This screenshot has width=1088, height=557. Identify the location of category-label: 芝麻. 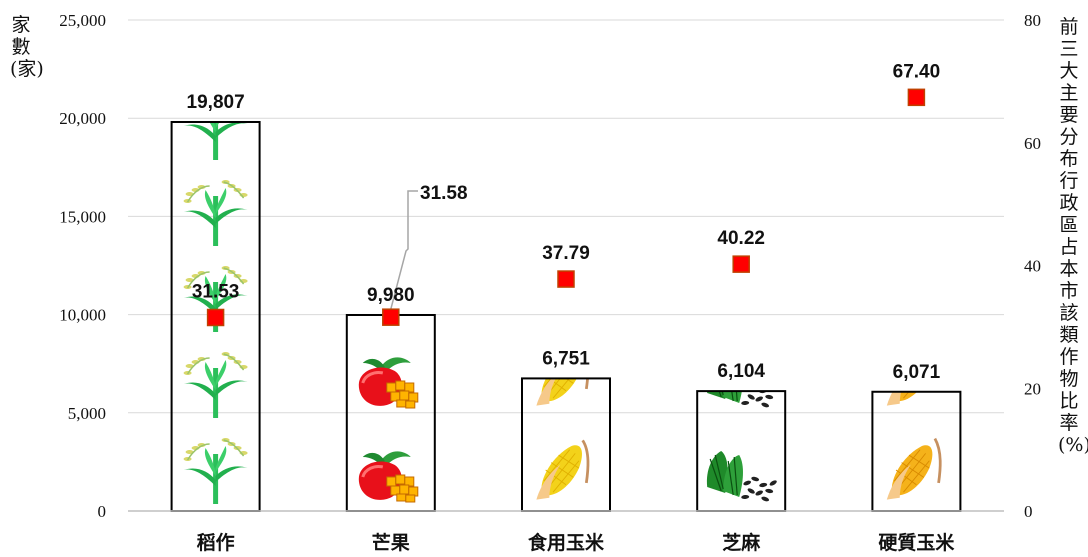
(741, 542).